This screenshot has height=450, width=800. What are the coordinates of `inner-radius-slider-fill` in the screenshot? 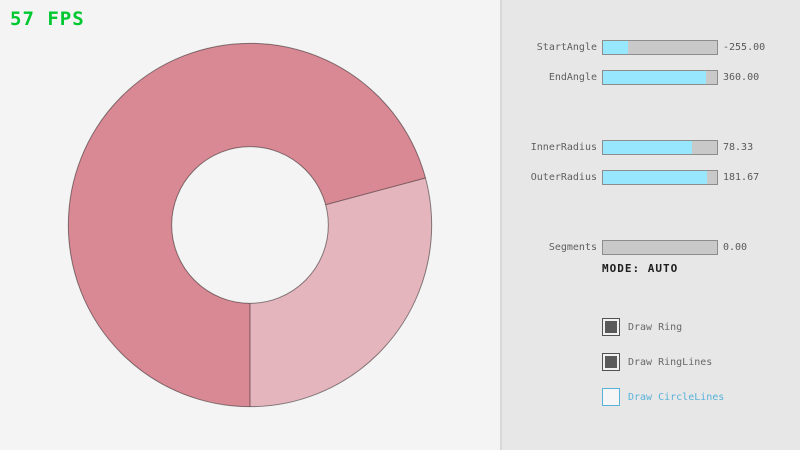 It's located at (648, 147).